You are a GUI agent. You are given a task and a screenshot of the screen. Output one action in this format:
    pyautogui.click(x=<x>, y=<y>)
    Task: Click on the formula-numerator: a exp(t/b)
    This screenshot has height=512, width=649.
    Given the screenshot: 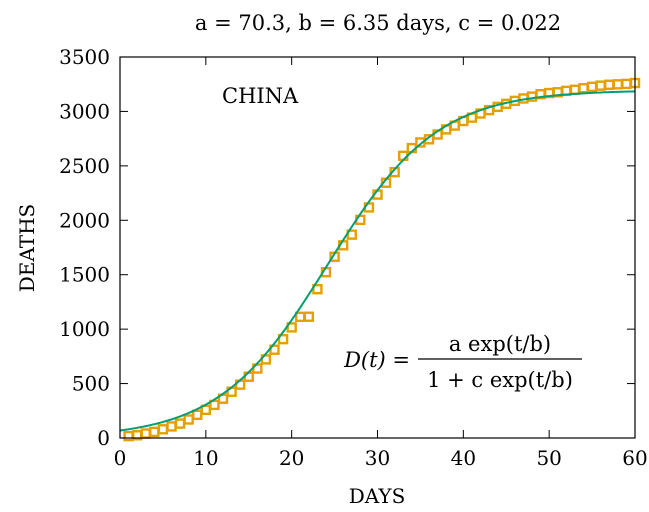 What is the action you would take?
    pyautogui.click(x=500, y=344)
    